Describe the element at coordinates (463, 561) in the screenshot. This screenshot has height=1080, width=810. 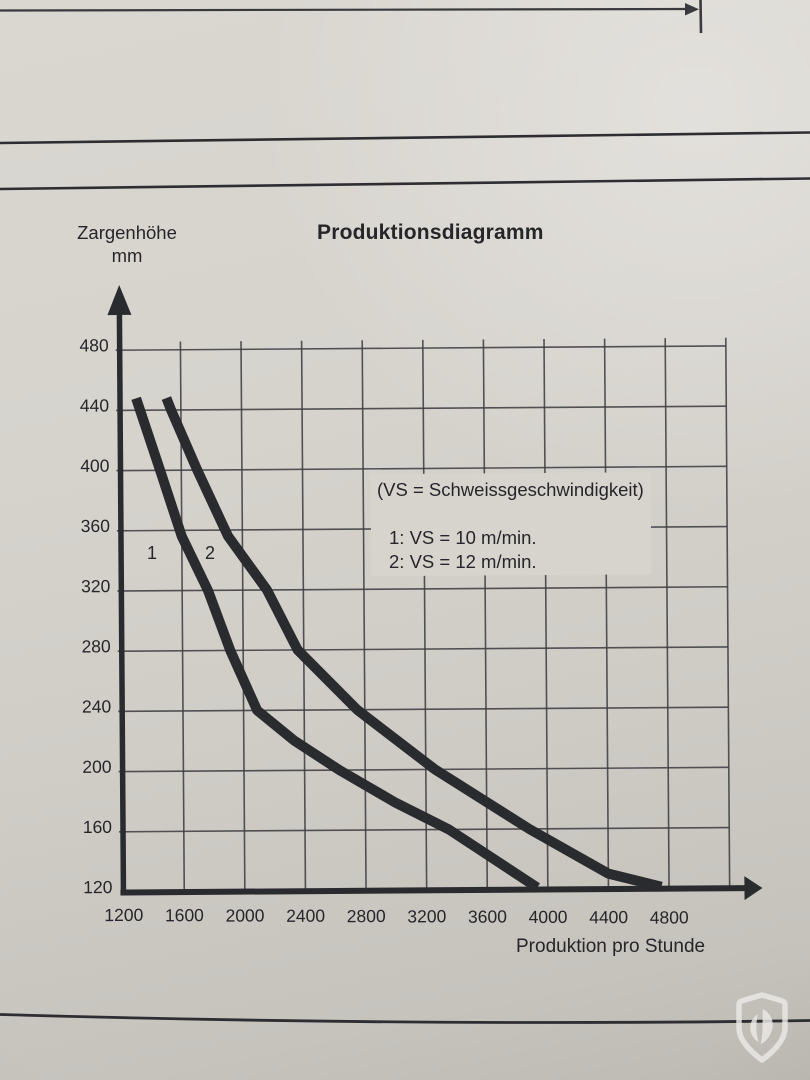
I see `legend-entry-2: 2: VS = 12 m/min.` at that location.